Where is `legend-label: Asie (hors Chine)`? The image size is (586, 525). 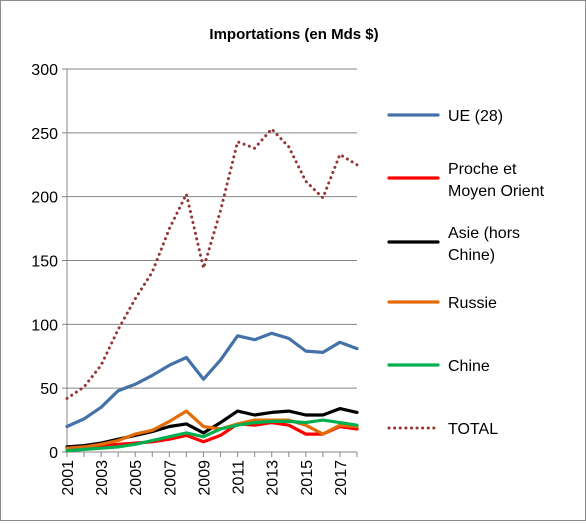 legend-label: Asie (hors Chine) is located at coordinates (484, 244).